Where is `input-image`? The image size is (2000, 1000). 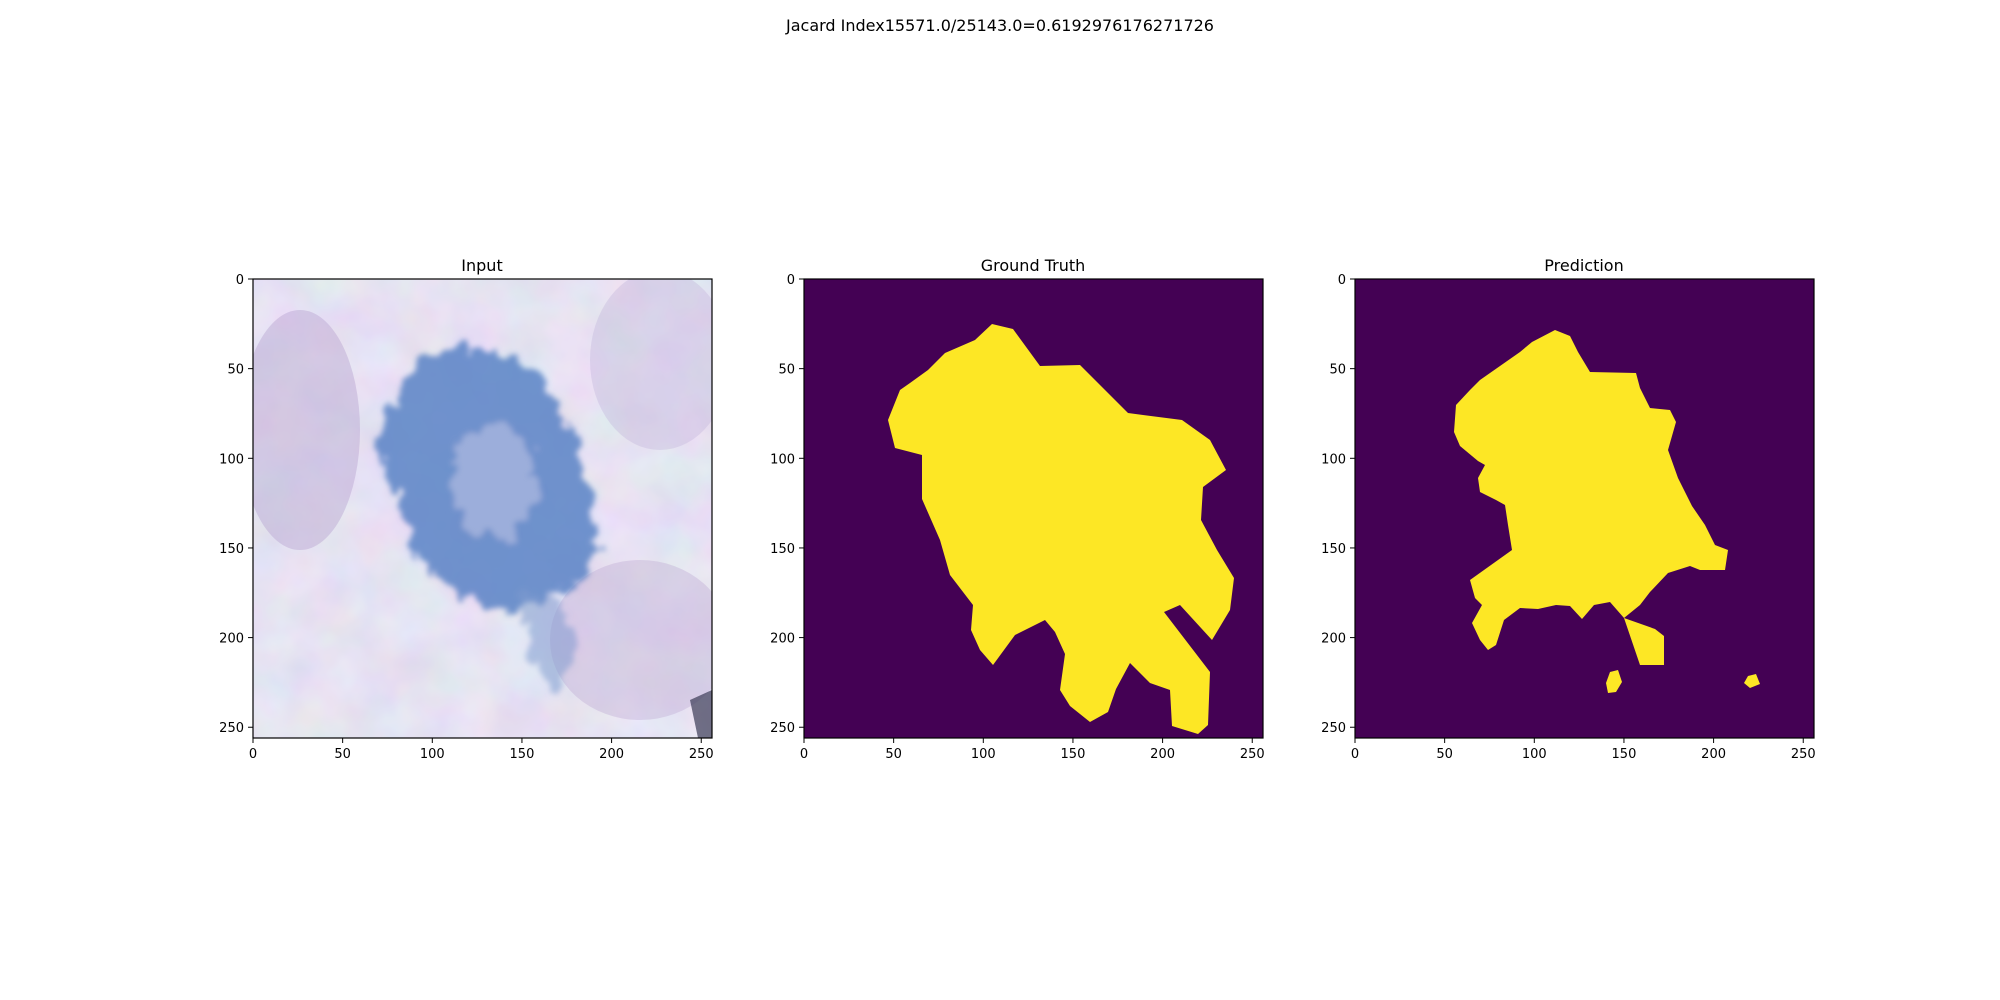 input-image is located at coordinates (482, 508).